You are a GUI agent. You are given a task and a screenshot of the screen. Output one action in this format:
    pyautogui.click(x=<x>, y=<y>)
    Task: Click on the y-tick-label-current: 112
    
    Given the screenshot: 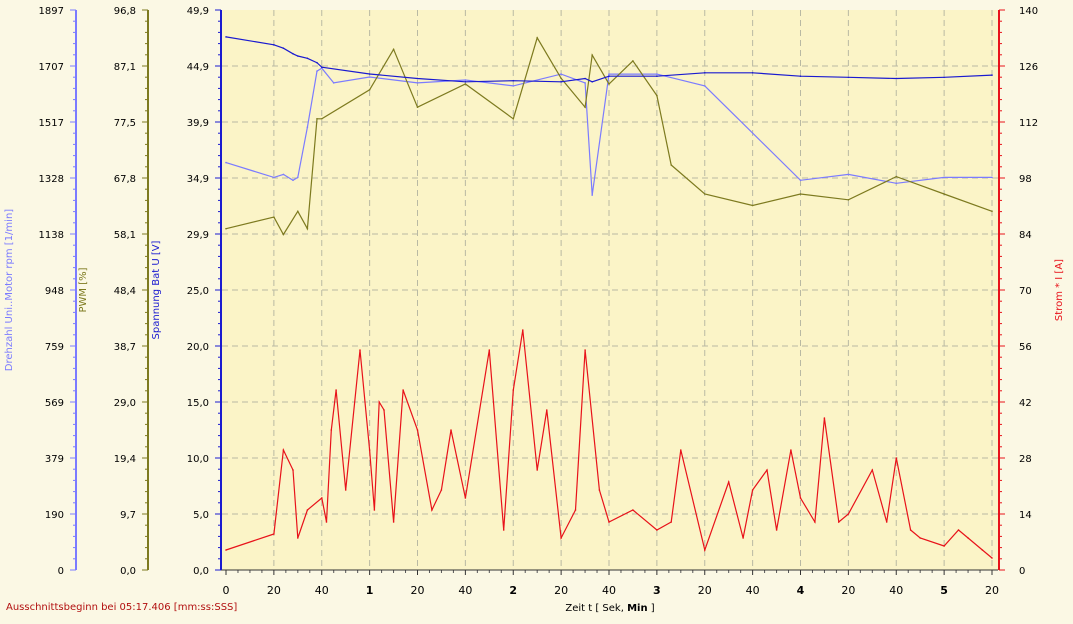 What is the action you would take?
    pyautogui.click(x=1028, y=123)
    